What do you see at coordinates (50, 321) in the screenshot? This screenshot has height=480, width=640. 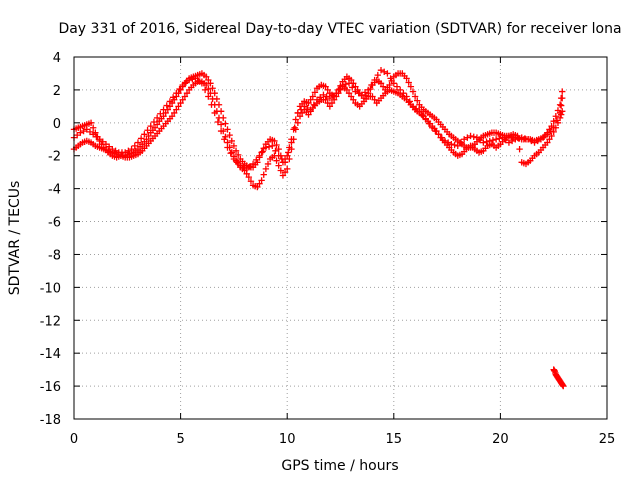 I see `y-tick-label: -12` at bounding box center [50, 321].